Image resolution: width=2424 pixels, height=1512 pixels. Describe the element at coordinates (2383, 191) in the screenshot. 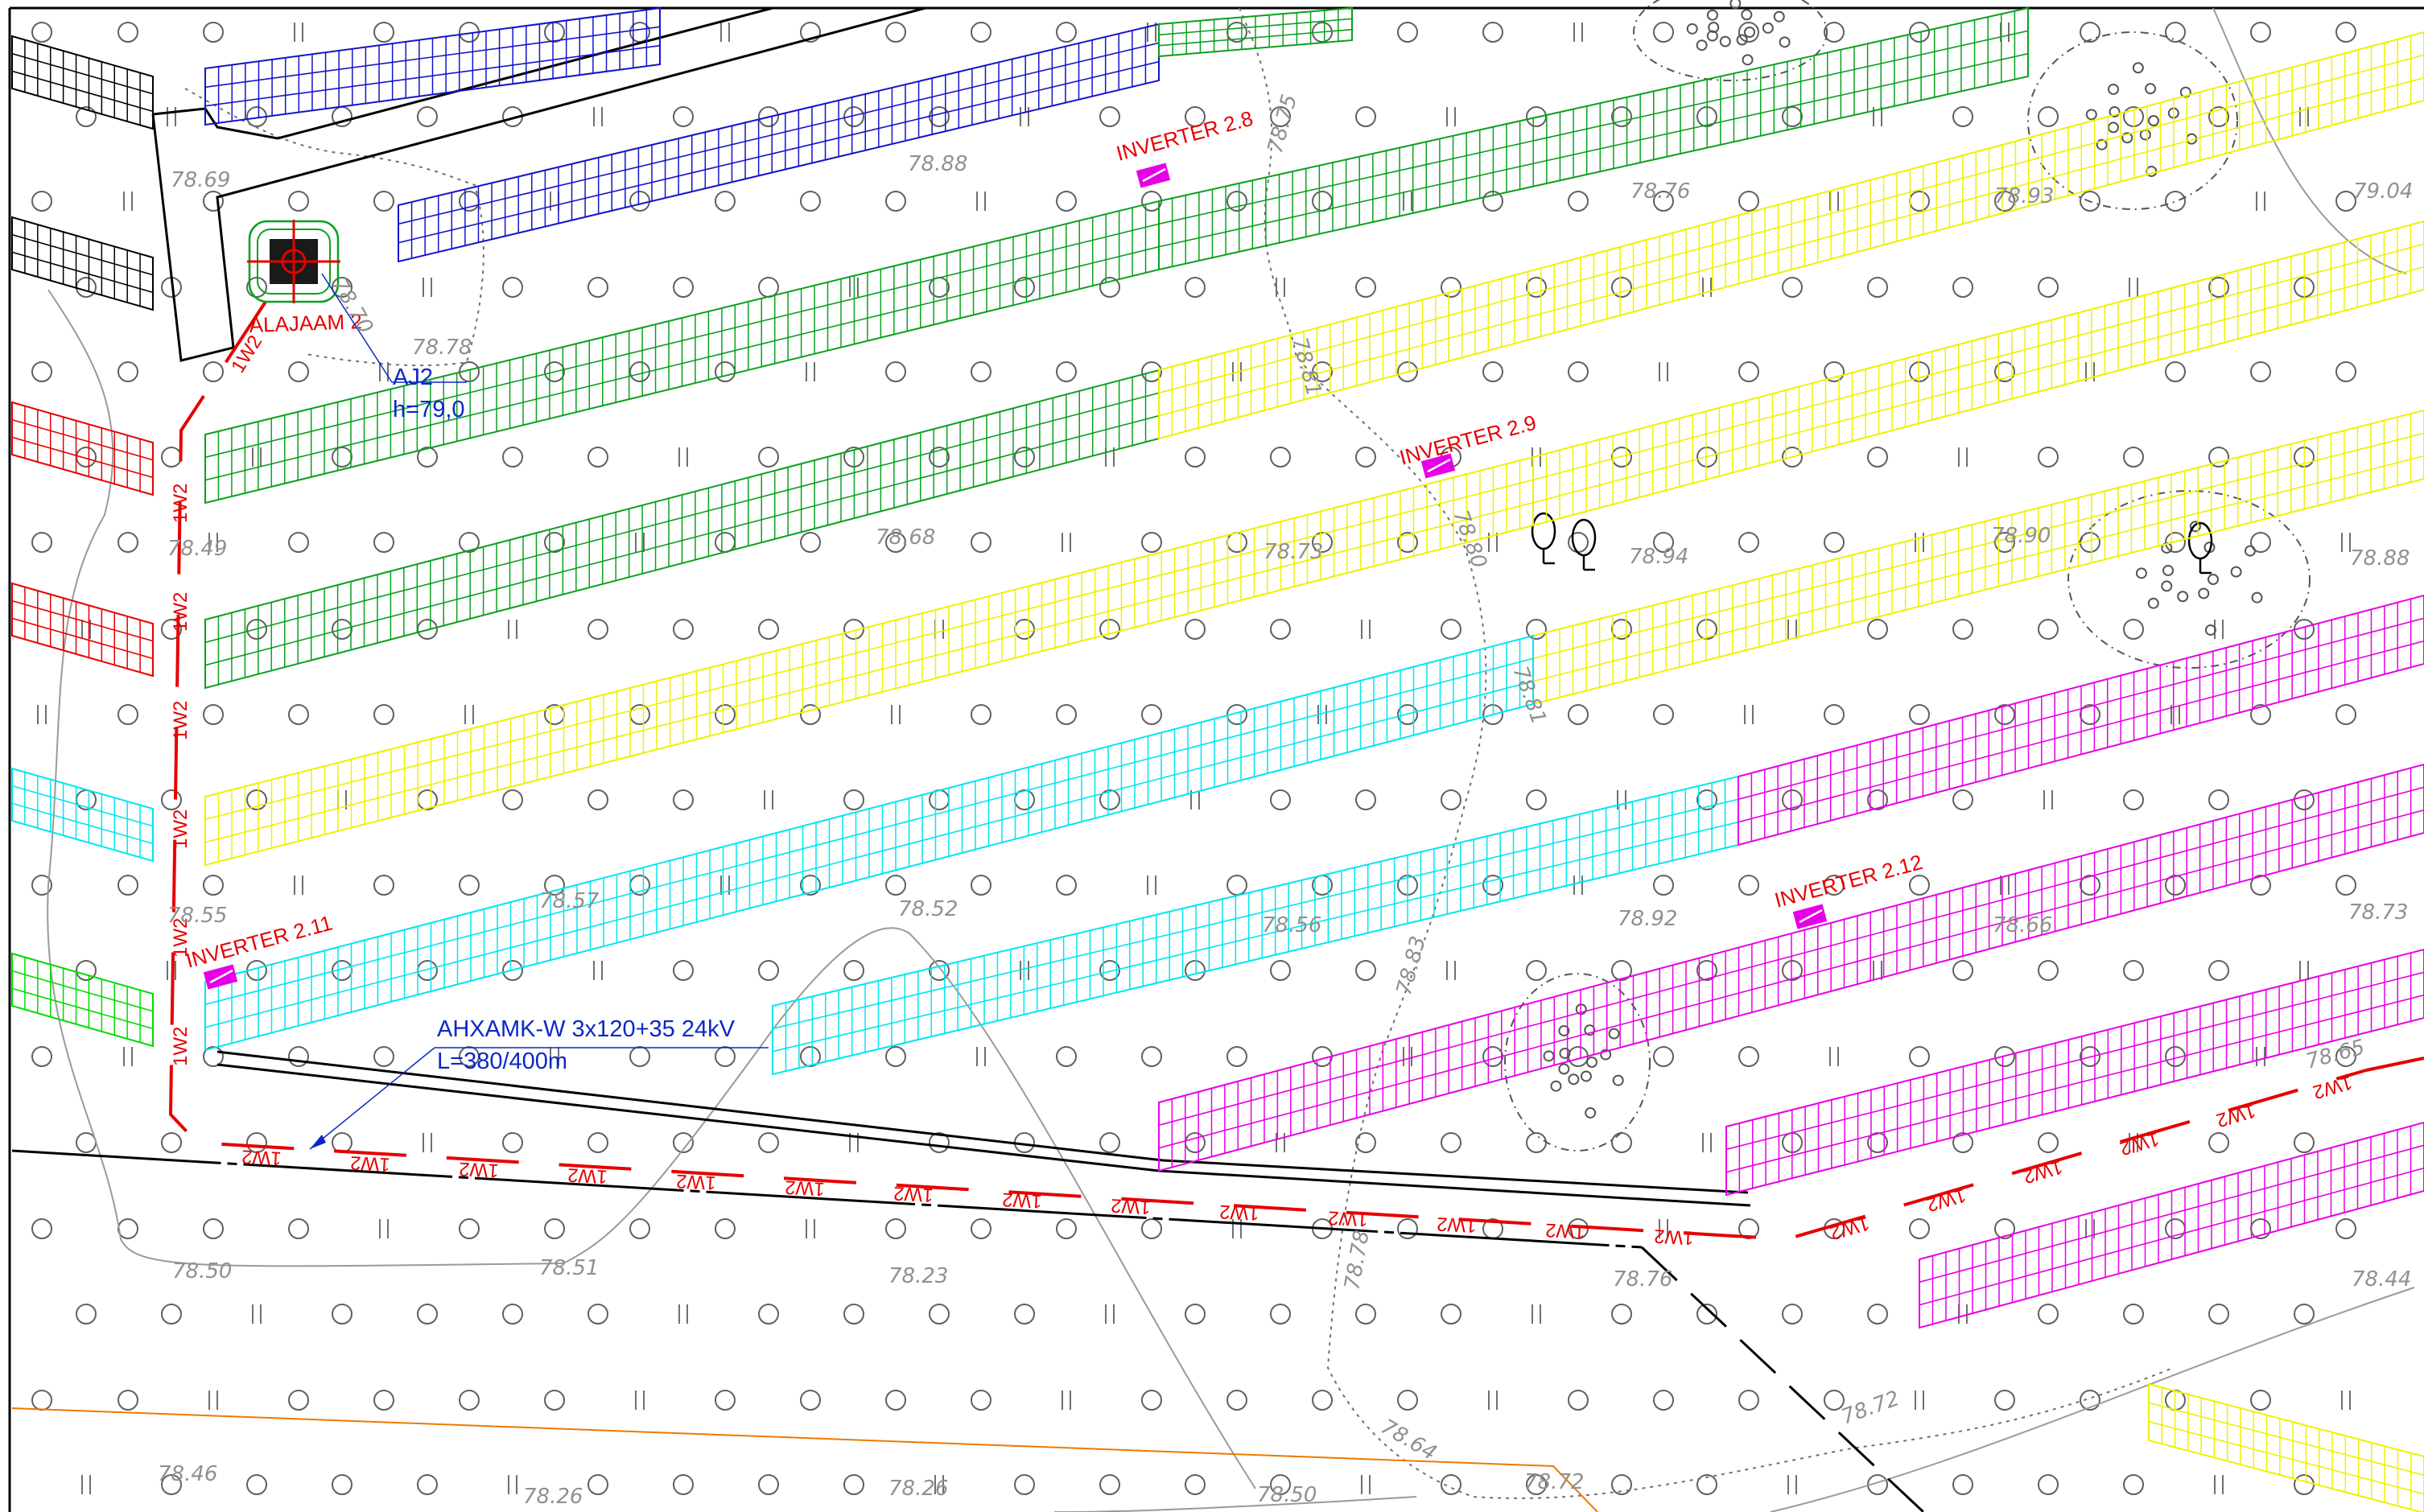

I see `elevation-label: 79.04` at that location.